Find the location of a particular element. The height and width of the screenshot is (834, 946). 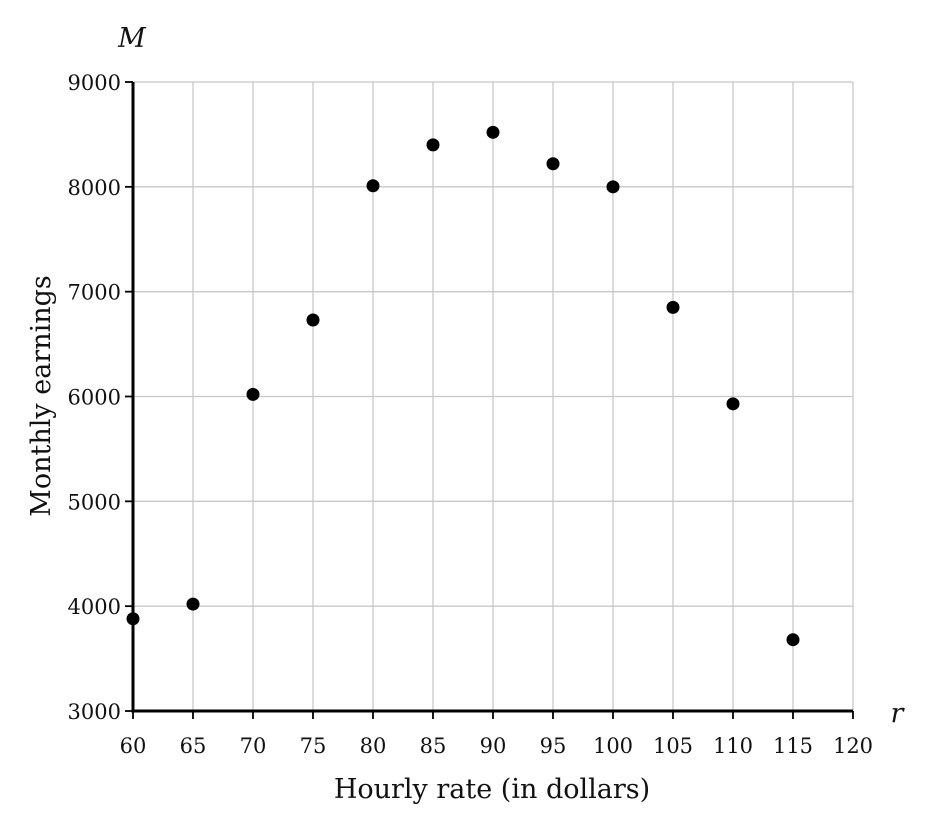

x-tick-label: 95 is located at coordinates (553, 746).